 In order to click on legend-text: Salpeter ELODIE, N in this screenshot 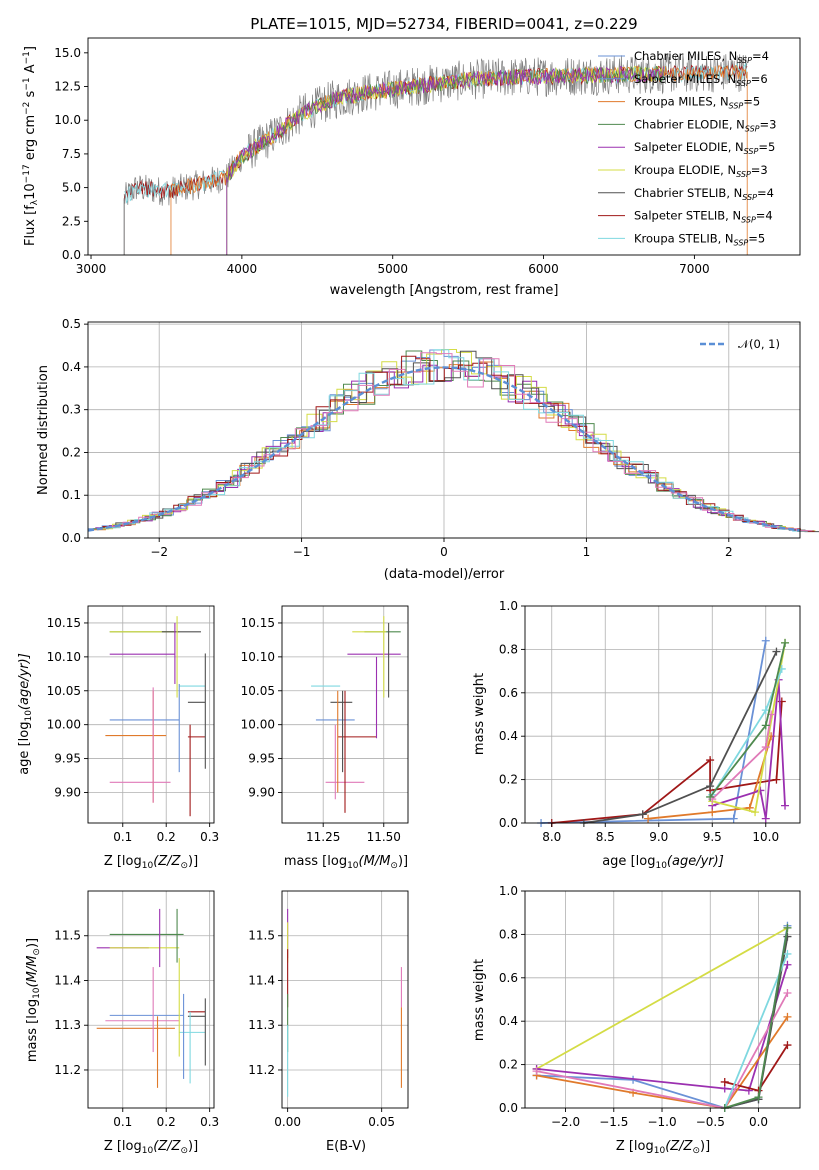, I will do `click(689, 147)`.